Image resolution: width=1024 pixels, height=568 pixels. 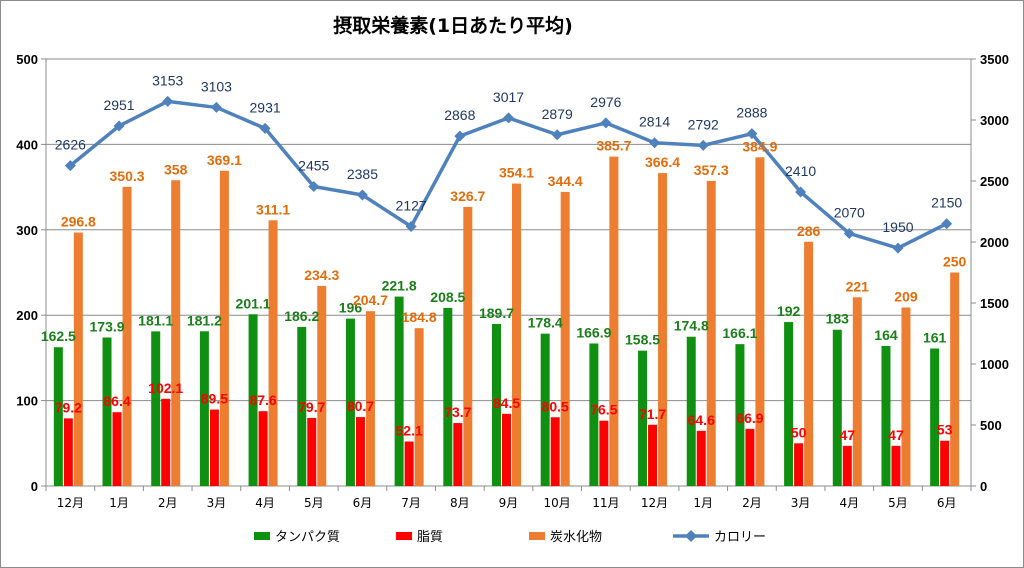 What do you see at coordinates (265, 107) in the screenshot?
I see `calorie-data-label: 2931` at bounding box center [265, 107].